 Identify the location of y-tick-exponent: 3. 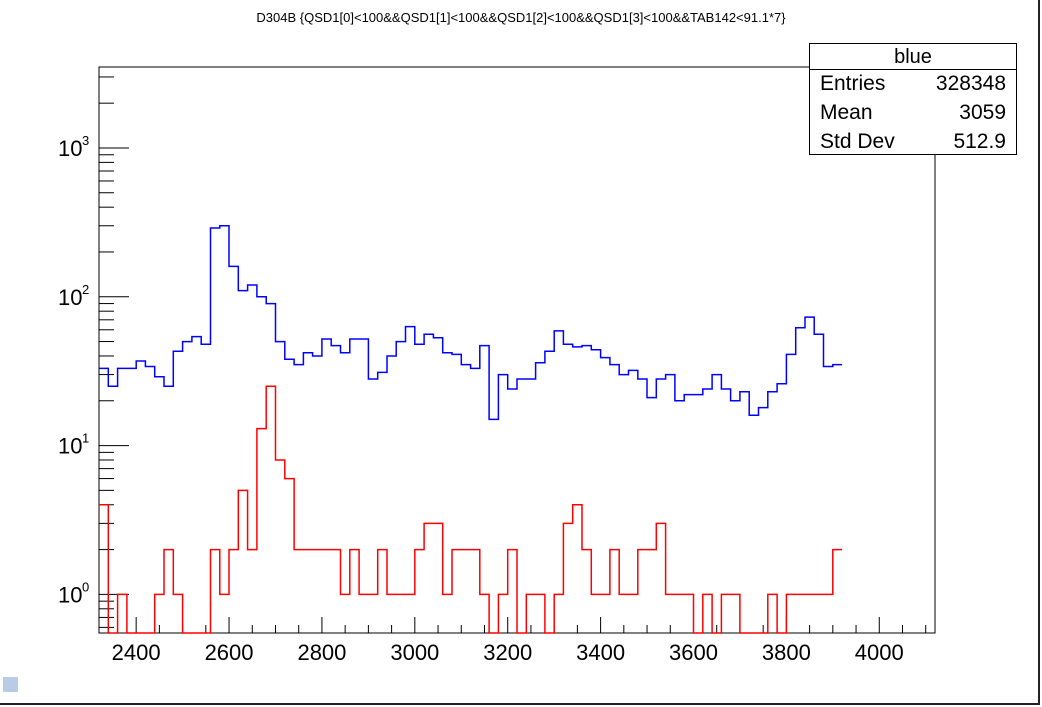
(85, 140).